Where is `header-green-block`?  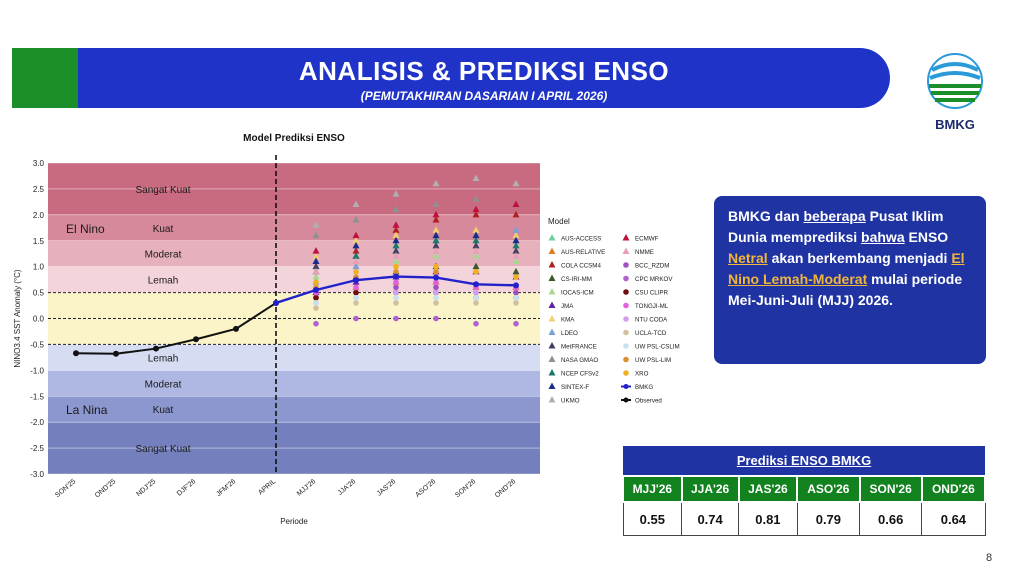 header-green-block is located at coordinates (45, 78).